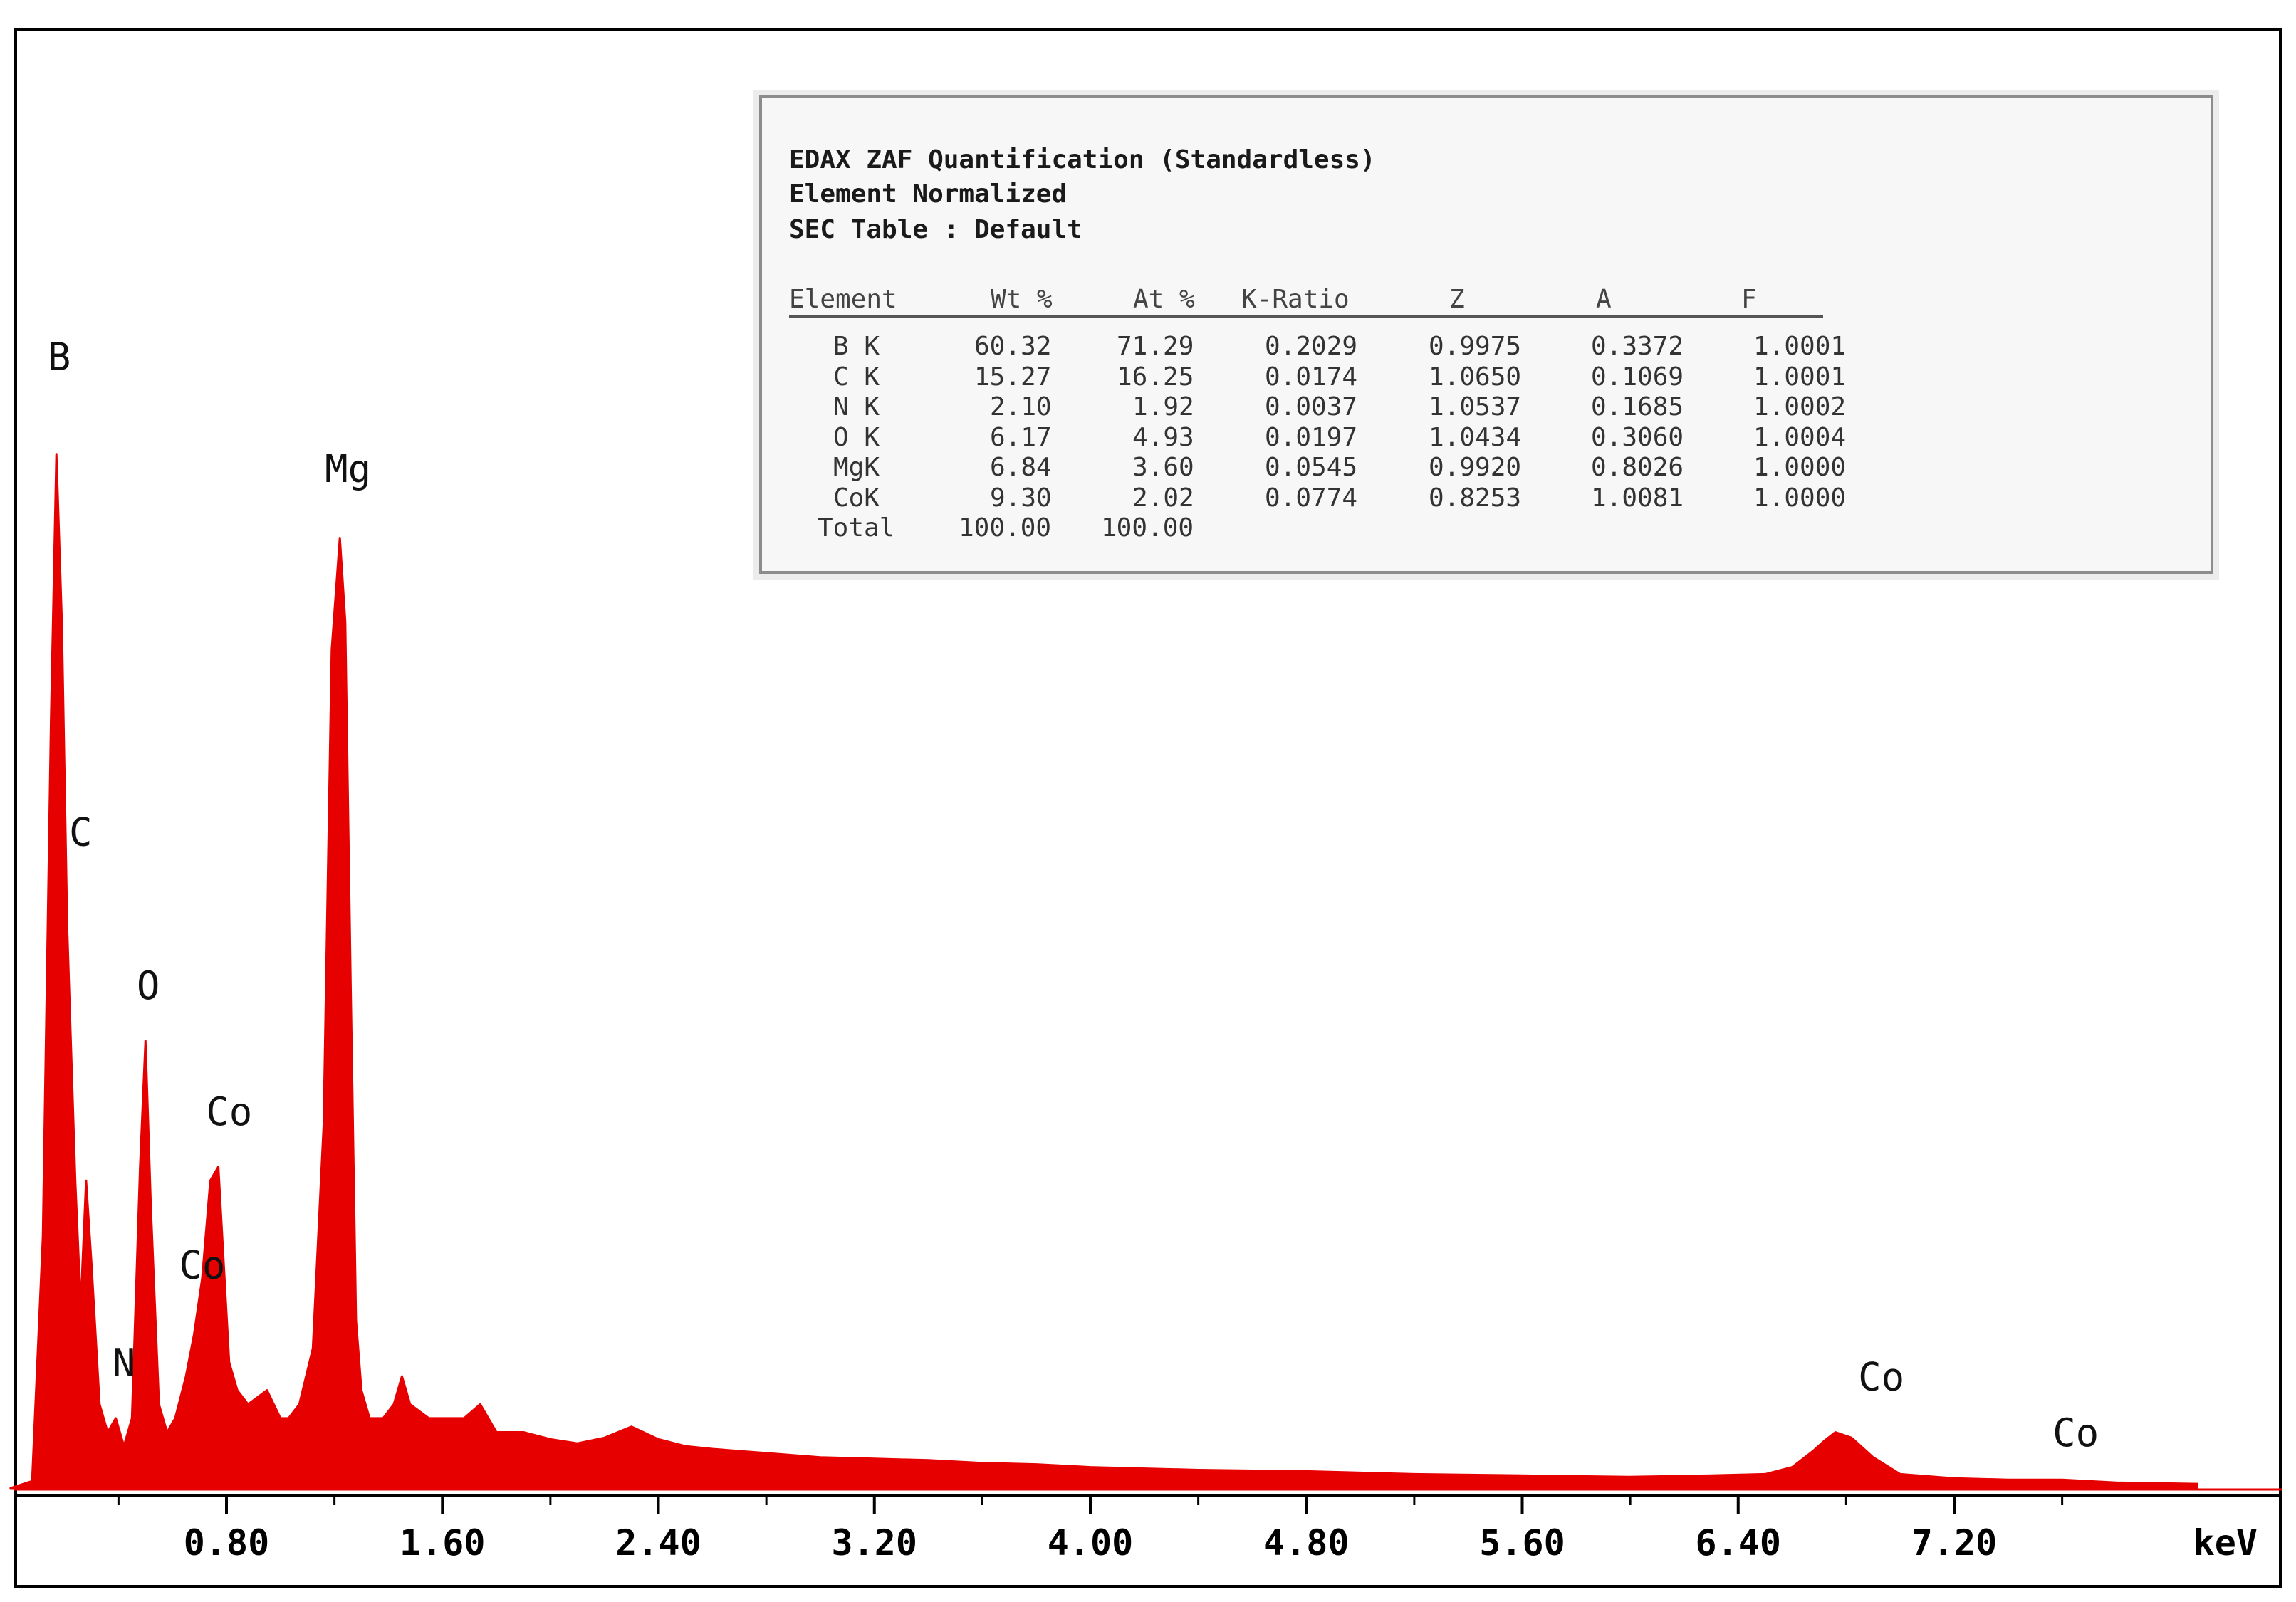 This screenshot has height=1602, width=2296. Describe the element at coordinates (1475, 467) in the screenshot. I see `table-cell: 0.9920` at that location.